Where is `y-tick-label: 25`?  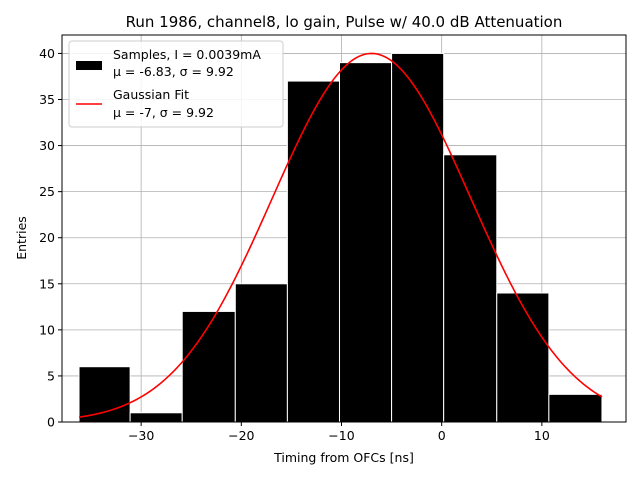 y-tick-label: 25 is located at coordinates (47, 191).